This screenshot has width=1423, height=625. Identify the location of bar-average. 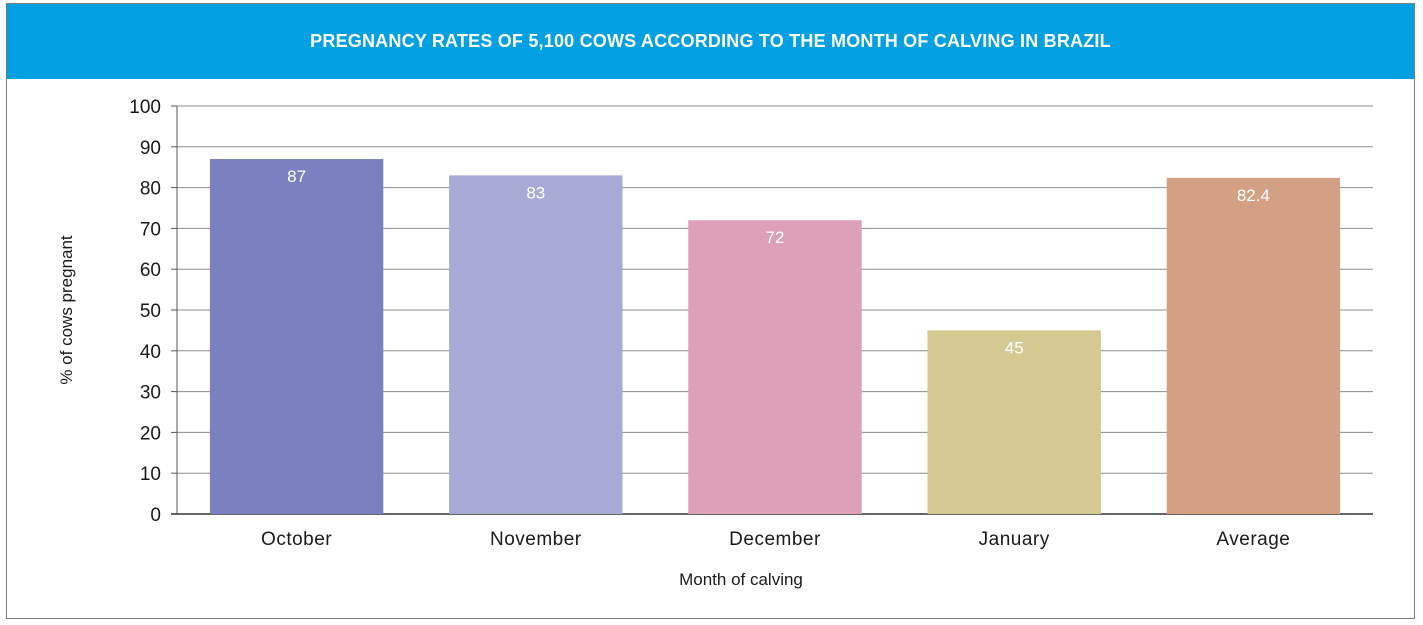
(1253, 346).